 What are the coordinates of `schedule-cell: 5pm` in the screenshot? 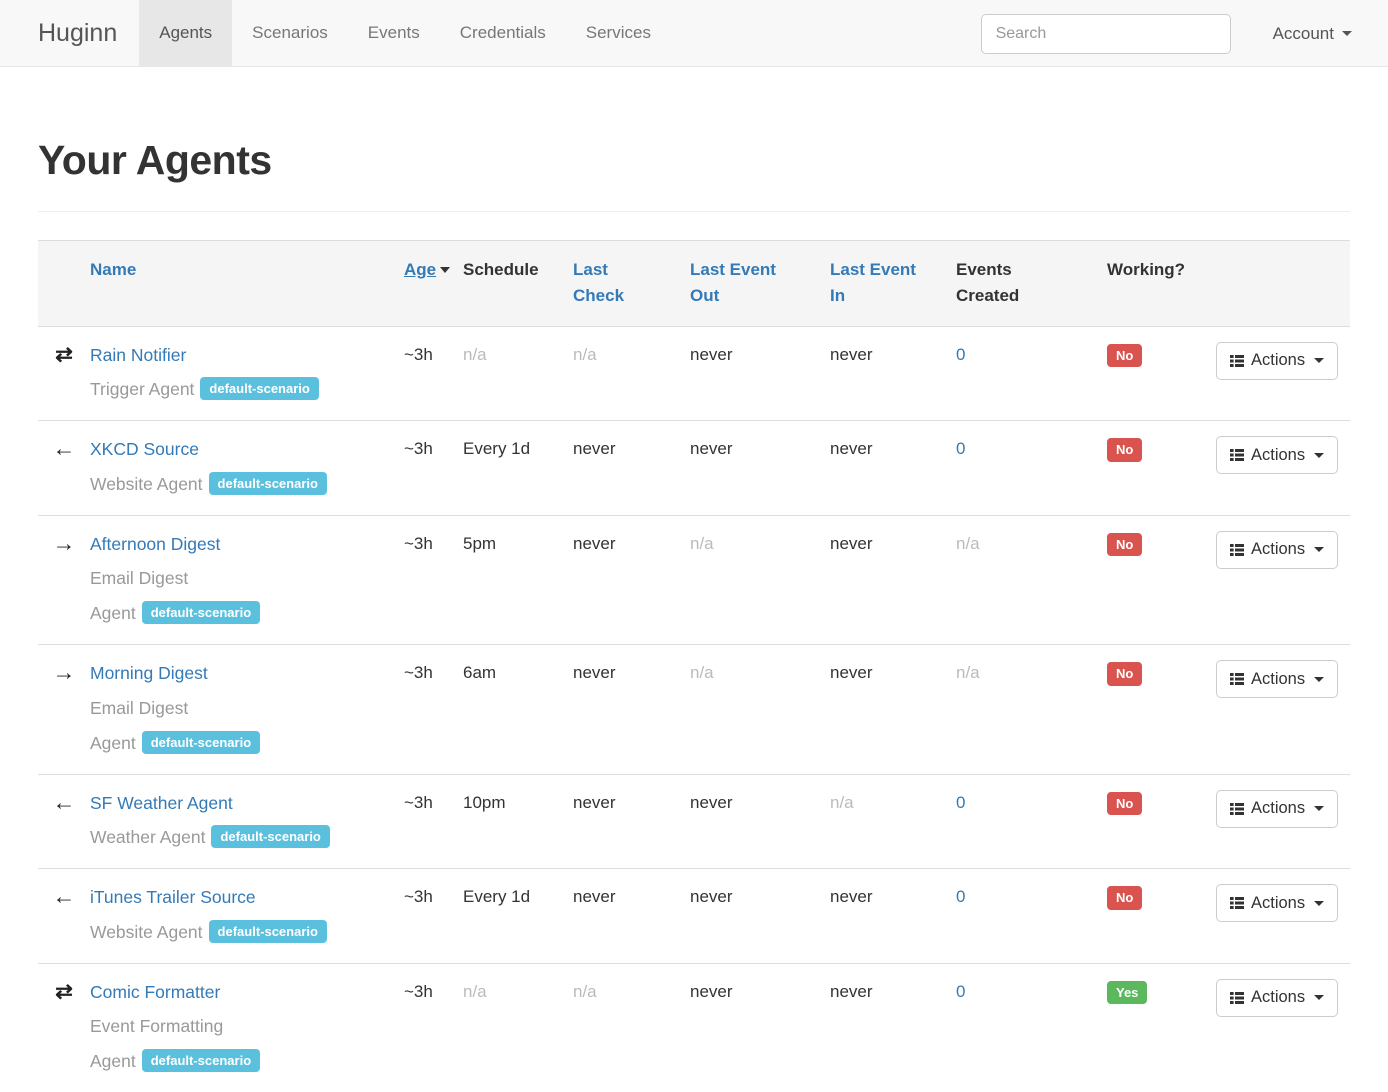 It's located at (518, 580).